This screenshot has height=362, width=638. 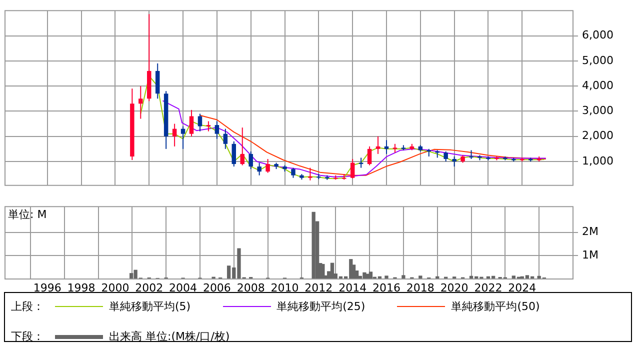 What do you see at coordinates (488, 287) in the screenshot?
I see `x-tick-label: 2022` at bounding box center [488, 287].